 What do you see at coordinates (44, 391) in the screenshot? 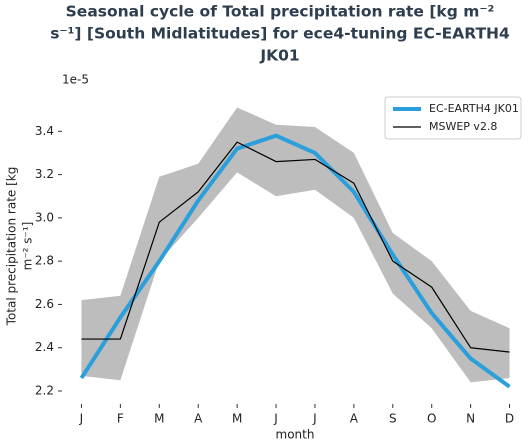
I see `y-tick-label: 2.2` at bounding box center [44, 391].